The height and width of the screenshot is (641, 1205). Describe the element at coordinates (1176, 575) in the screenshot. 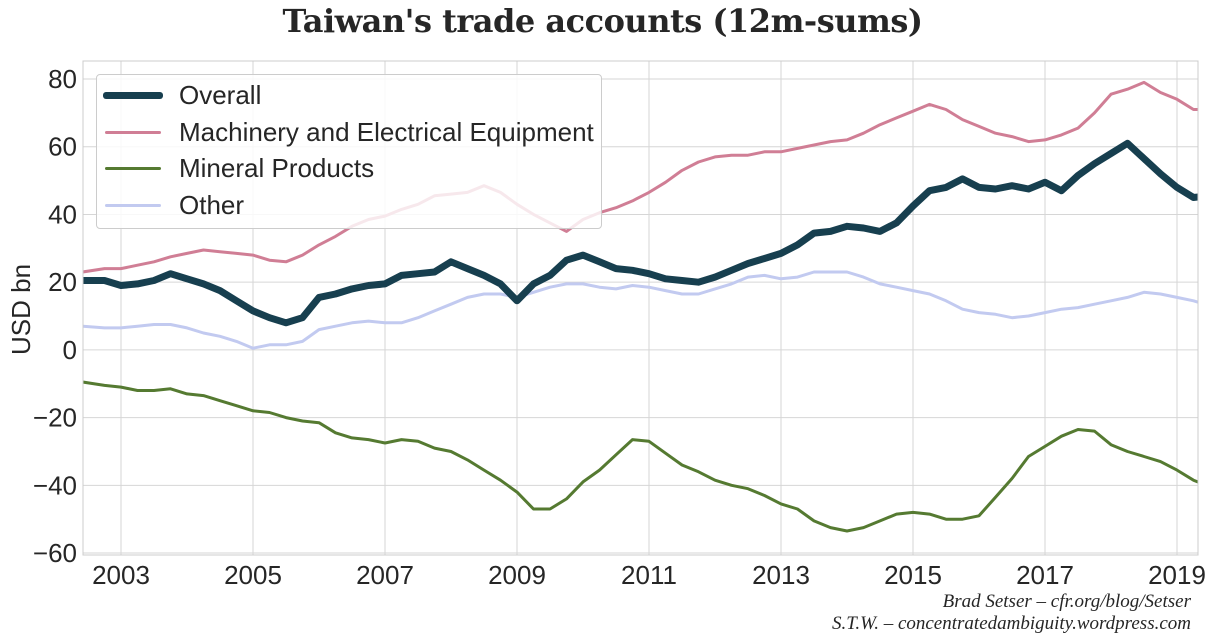

I see `x-tick-label: 2019` at that location.